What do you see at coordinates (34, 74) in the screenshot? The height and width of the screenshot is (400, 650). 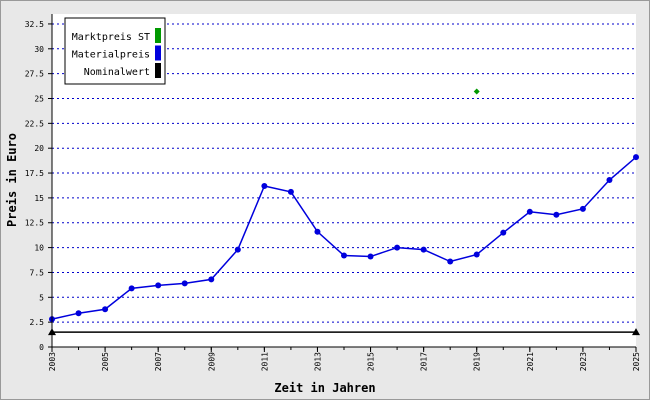 I see `y-tick-label: 27.5` at bounding box center [34, 74].